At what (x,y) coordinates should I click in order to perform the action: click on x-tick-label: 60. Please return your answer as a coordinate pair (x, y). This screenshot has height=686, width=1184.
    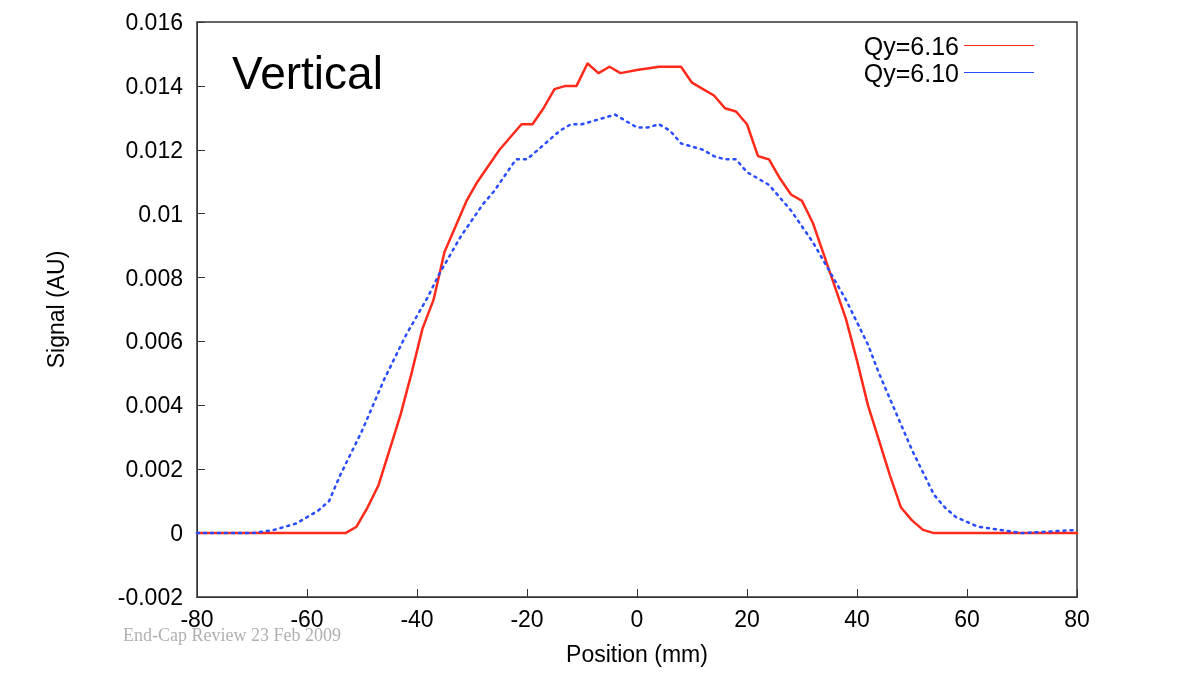
    Looking at the image, I should click on (967, 618).